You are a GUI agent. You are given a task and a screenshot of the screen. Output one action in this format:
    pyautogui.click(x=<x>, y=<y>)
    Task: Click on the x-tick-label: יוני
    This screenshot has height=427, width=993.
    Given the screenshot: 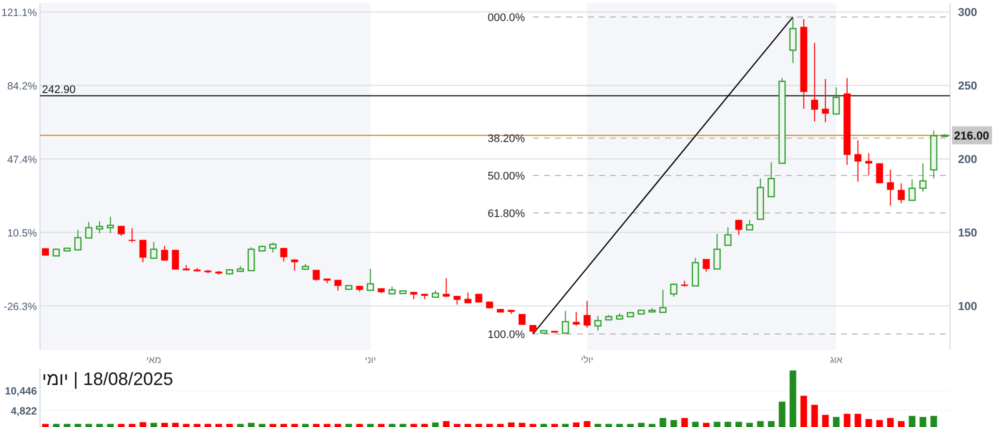 What is the action you would take?
    pyautogui.click(x=370, y=360)
    